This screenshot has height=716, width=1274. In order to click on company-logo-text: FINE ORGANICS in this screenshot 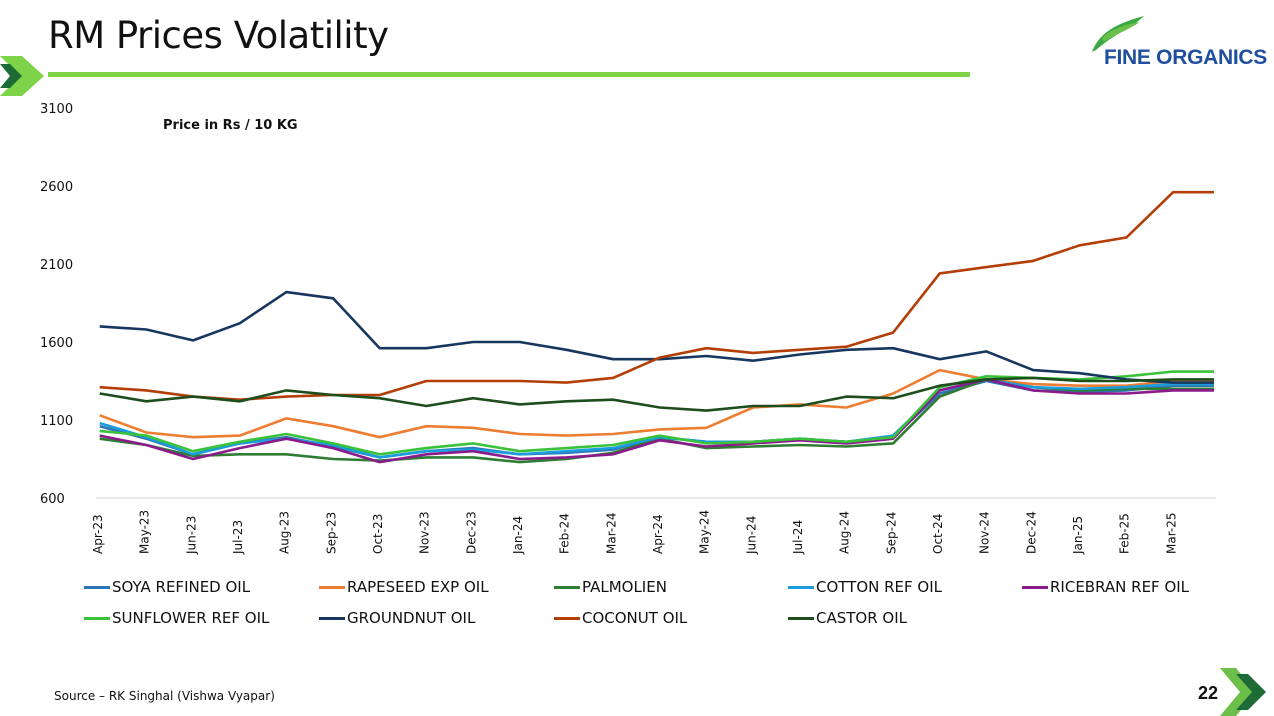, I will do `click(1185, 57)`.